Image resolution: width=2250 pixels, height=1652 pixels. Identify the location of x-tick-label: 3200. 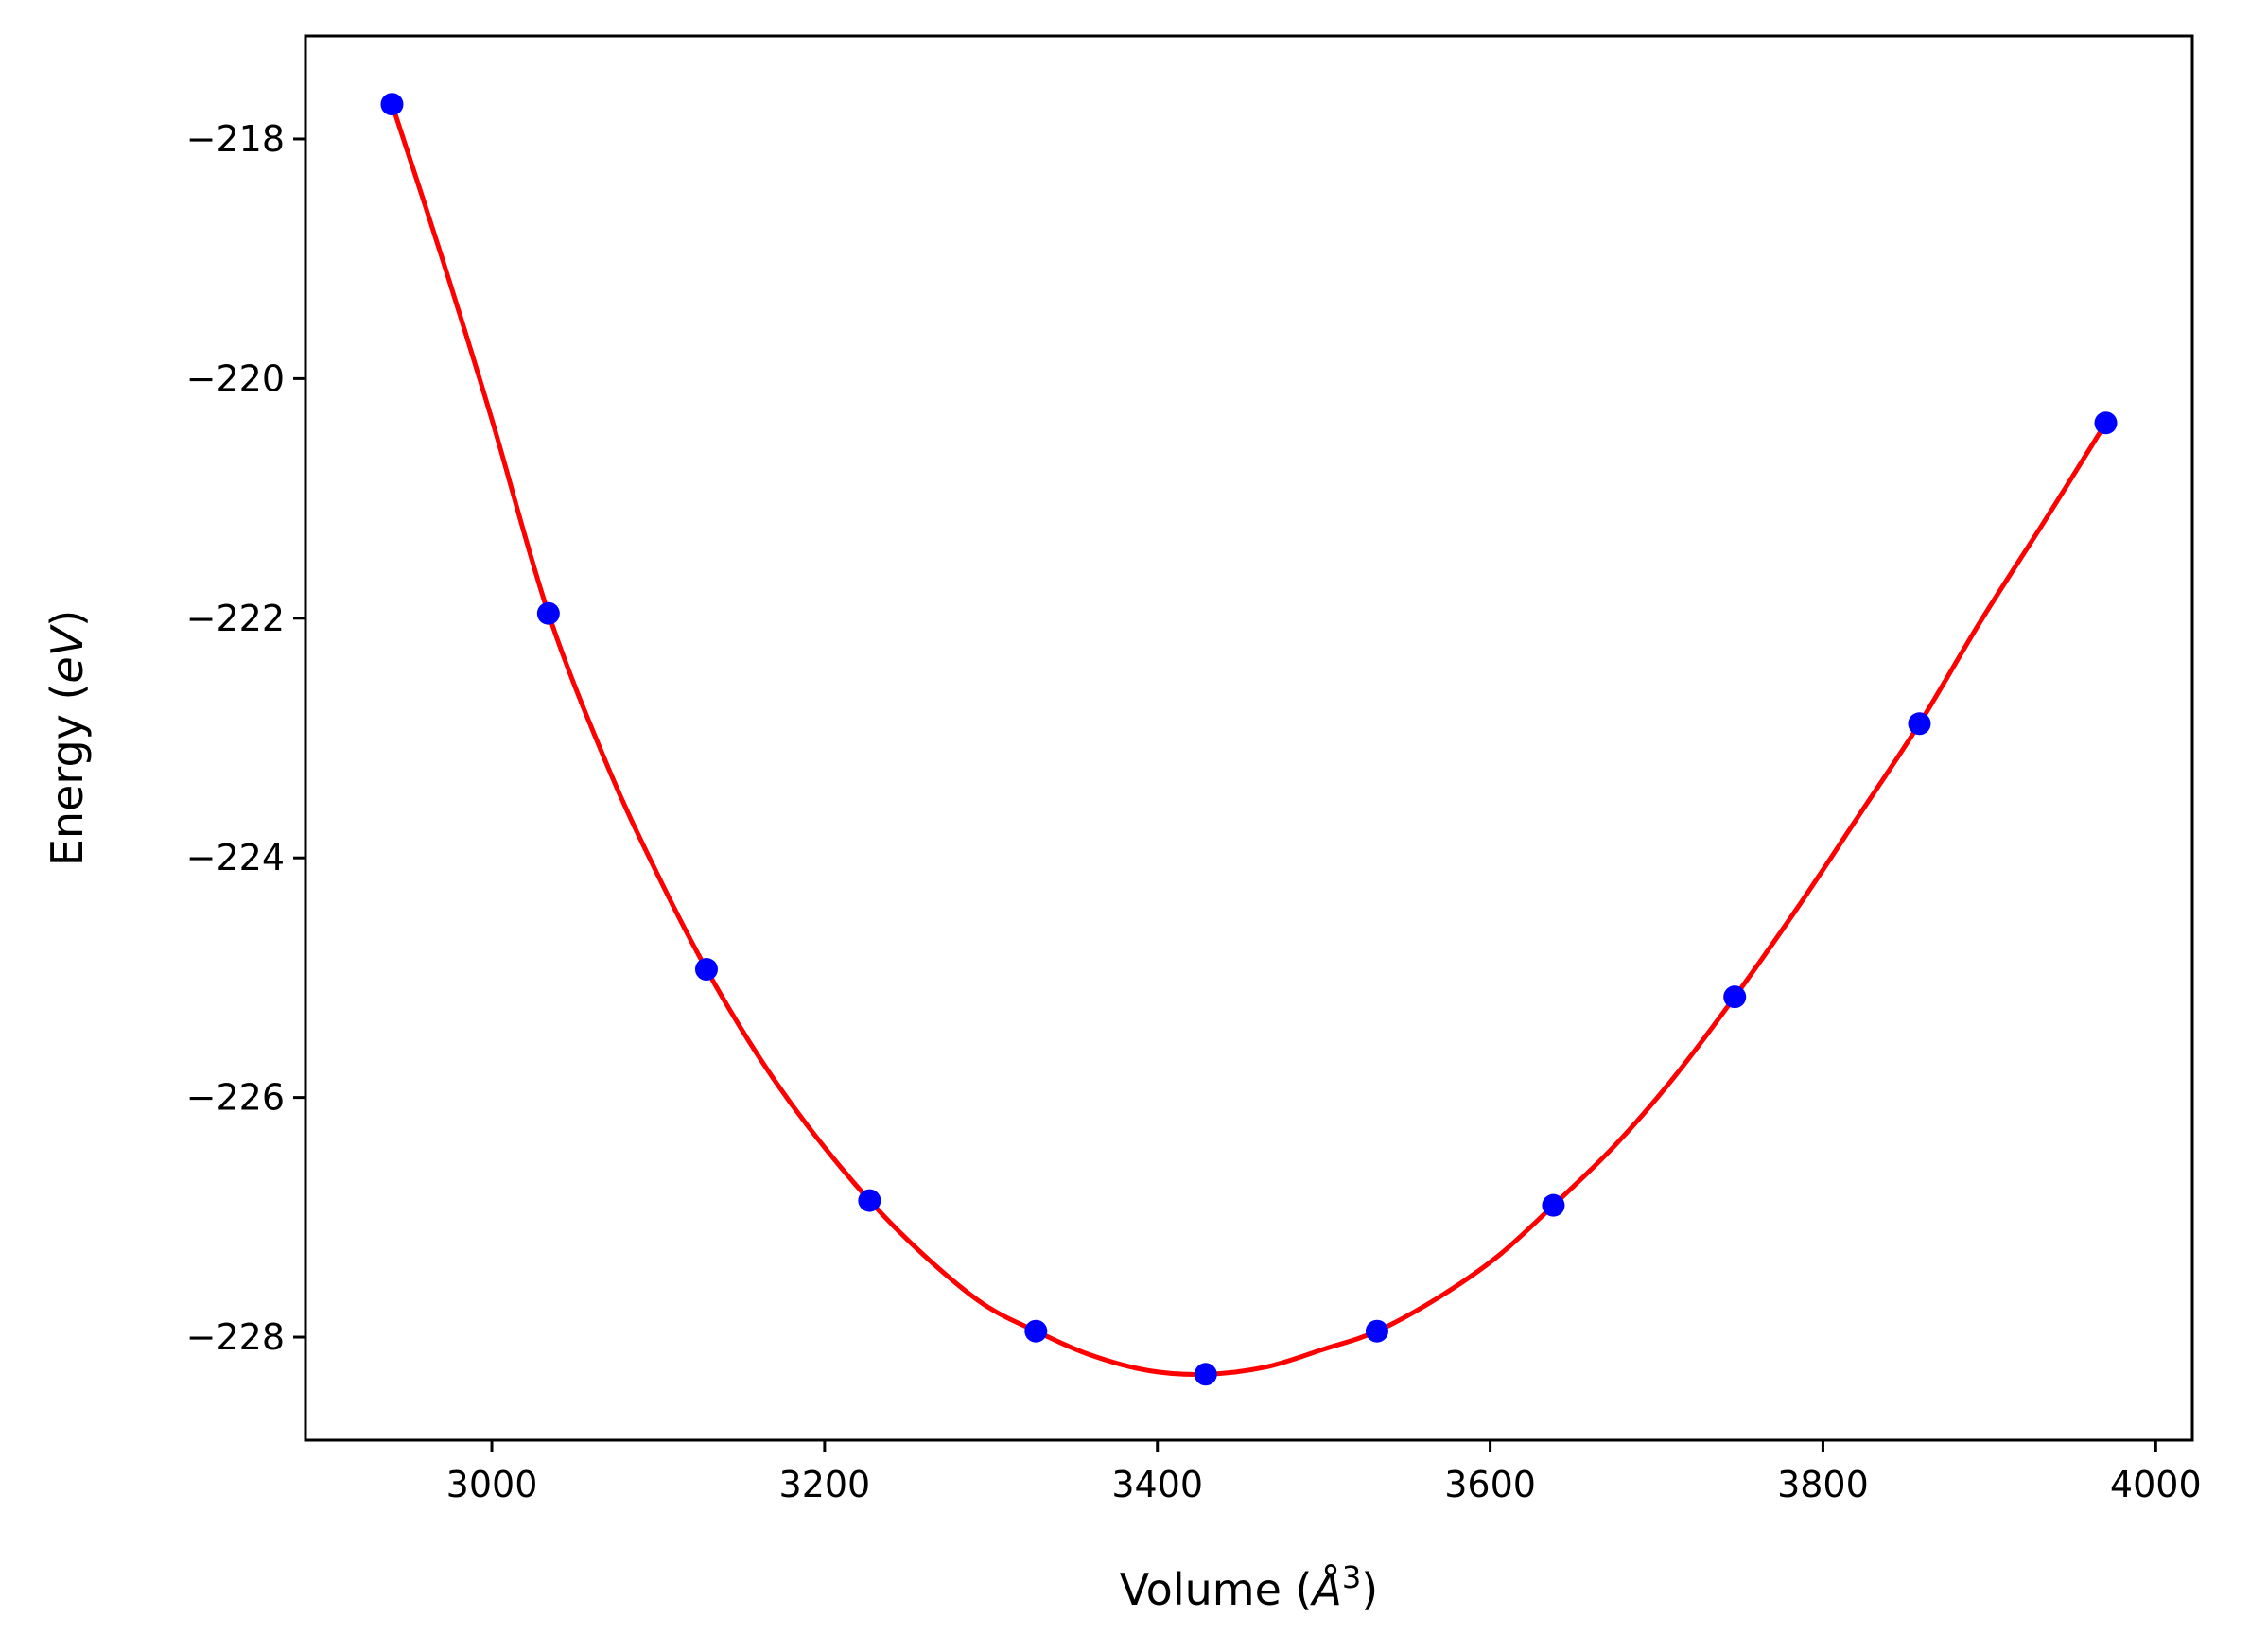
(825, 1485).